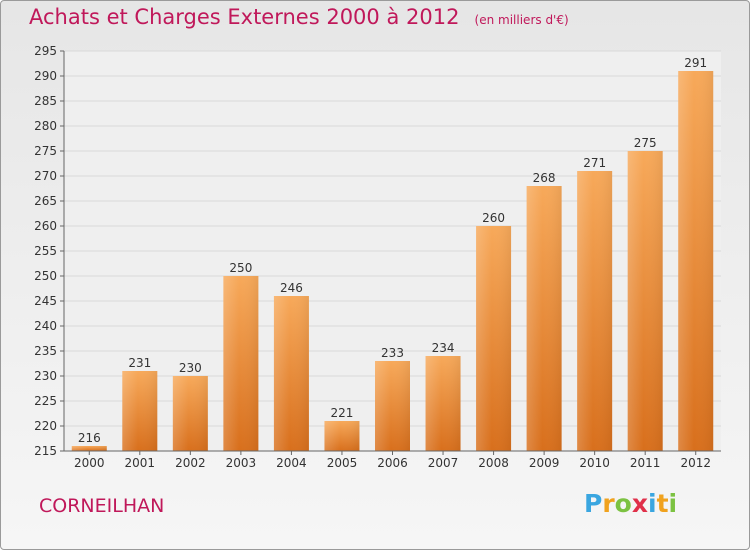  I want to click on x-tick-label: 2010, so click(594, 463).